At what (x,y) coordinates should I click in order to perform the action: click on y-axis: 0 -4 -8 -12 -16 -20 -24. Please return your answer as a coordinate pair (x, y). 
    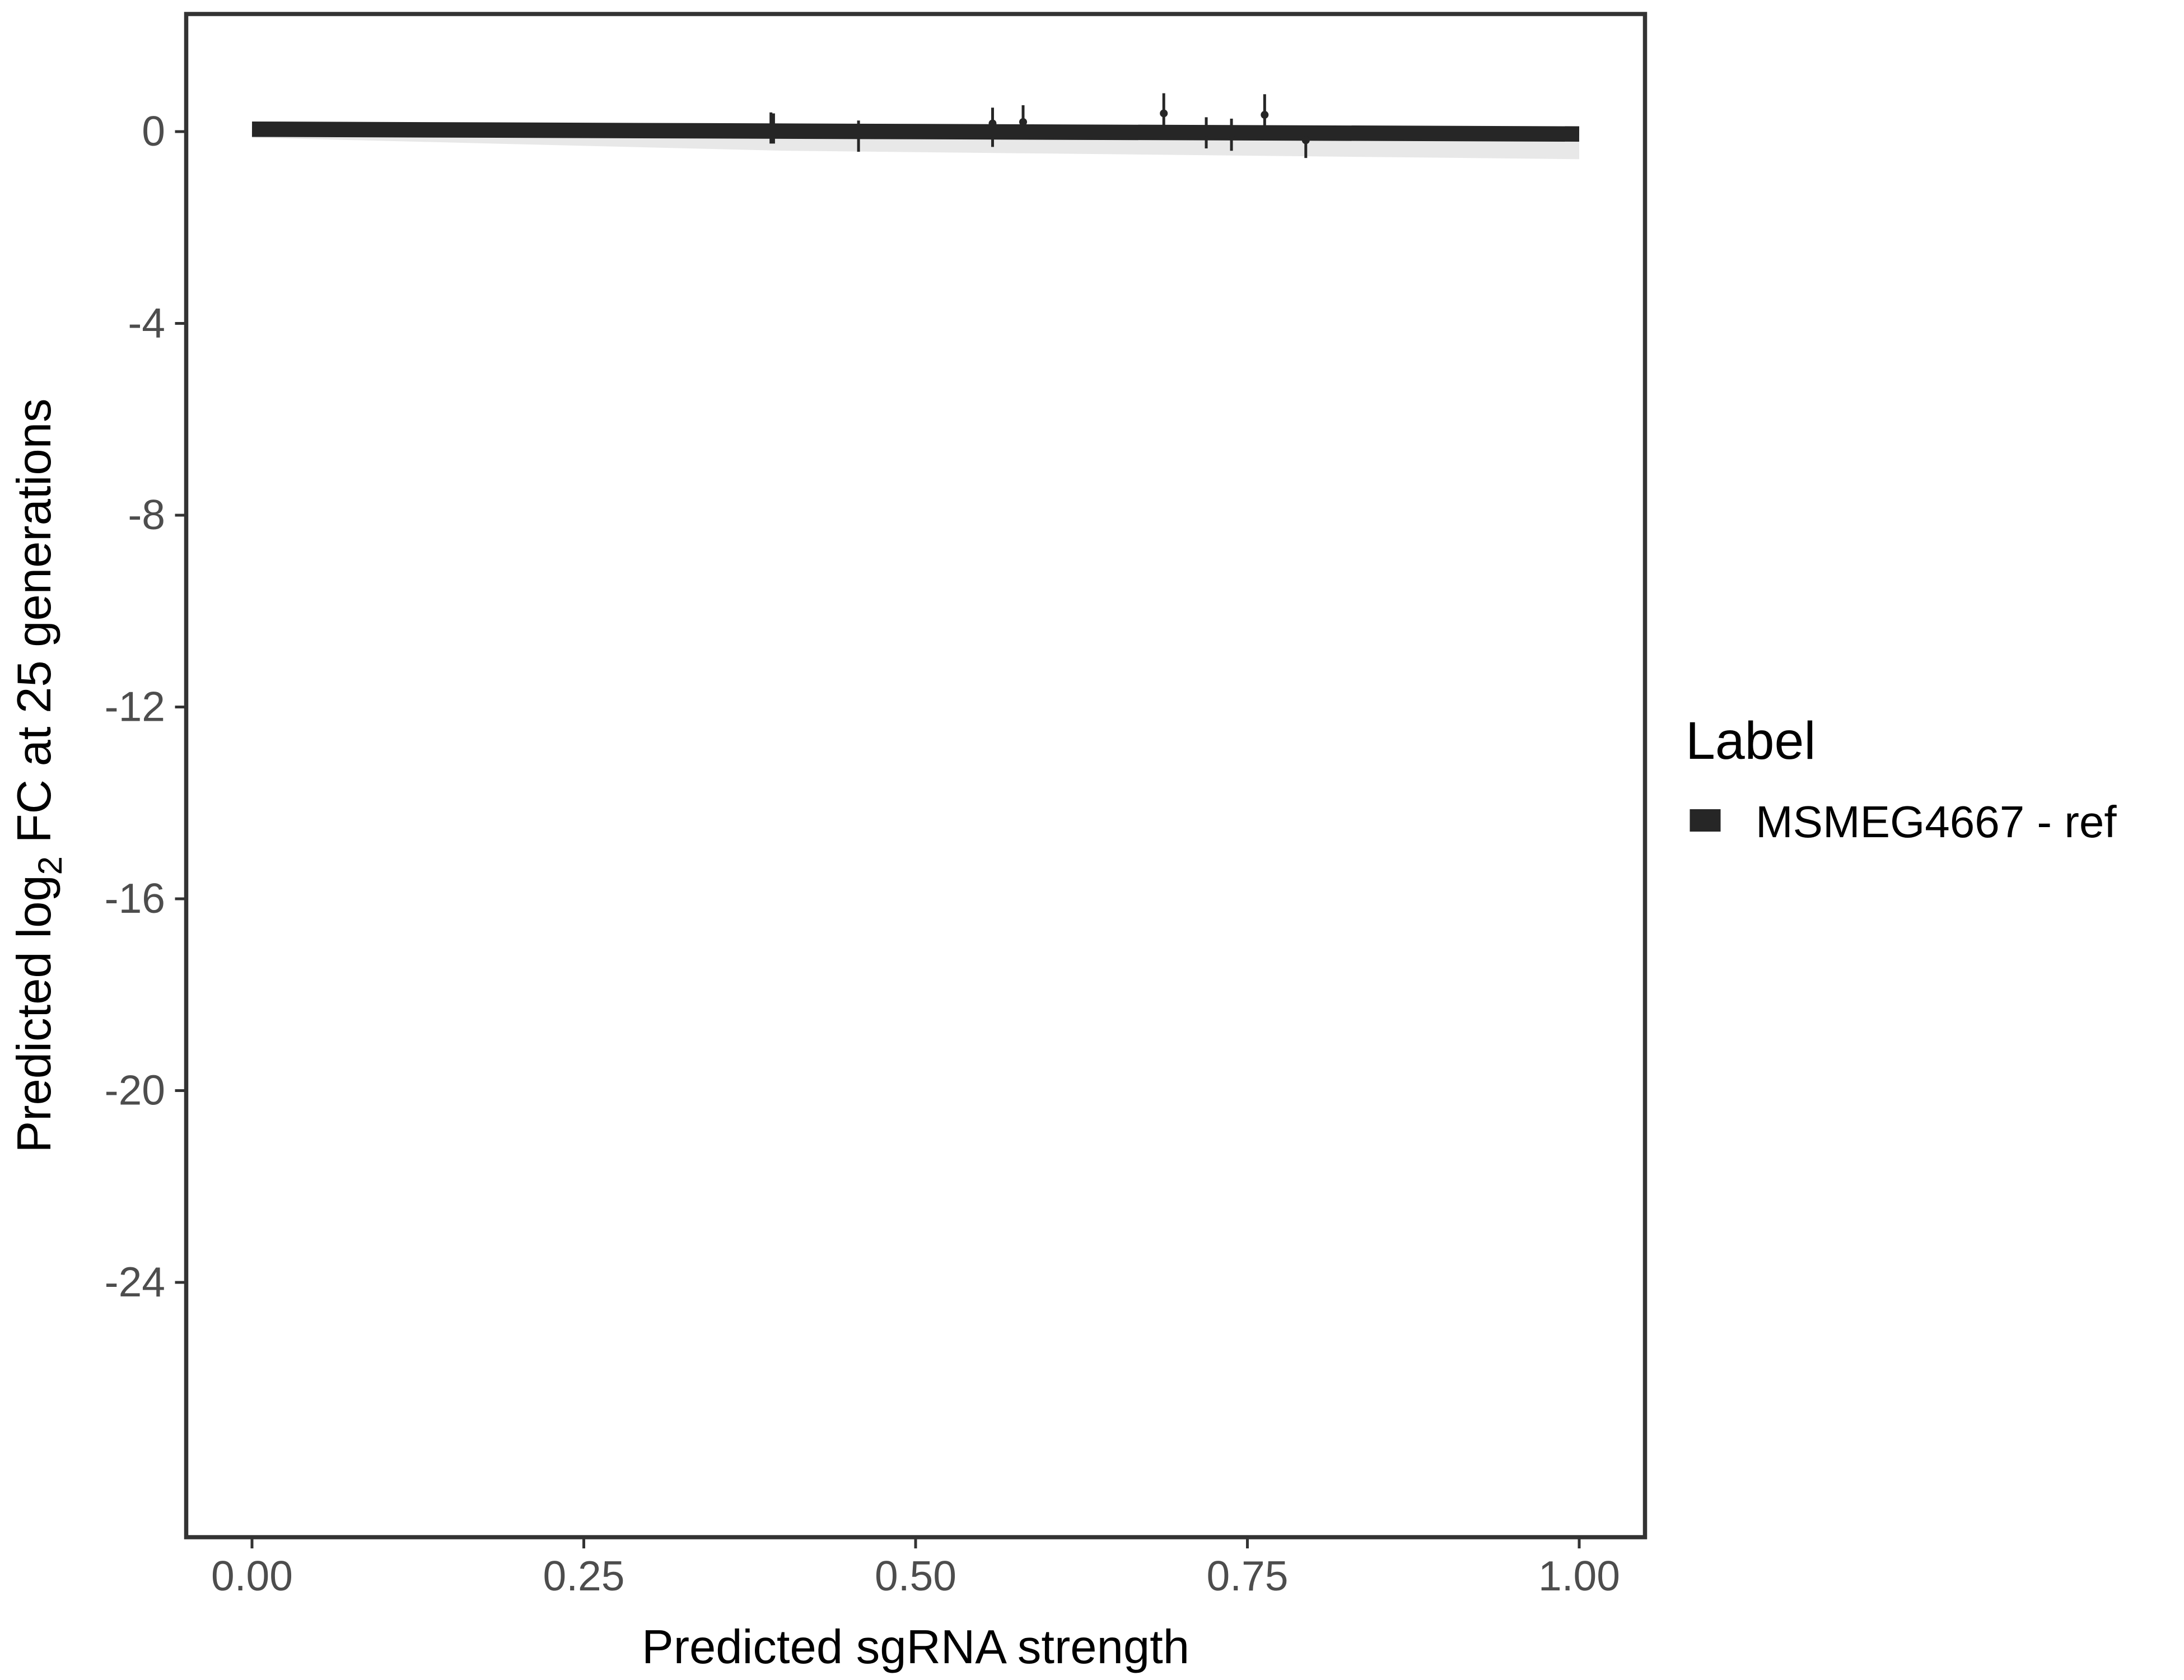
    Looking at the image, I should click on (146, 707).